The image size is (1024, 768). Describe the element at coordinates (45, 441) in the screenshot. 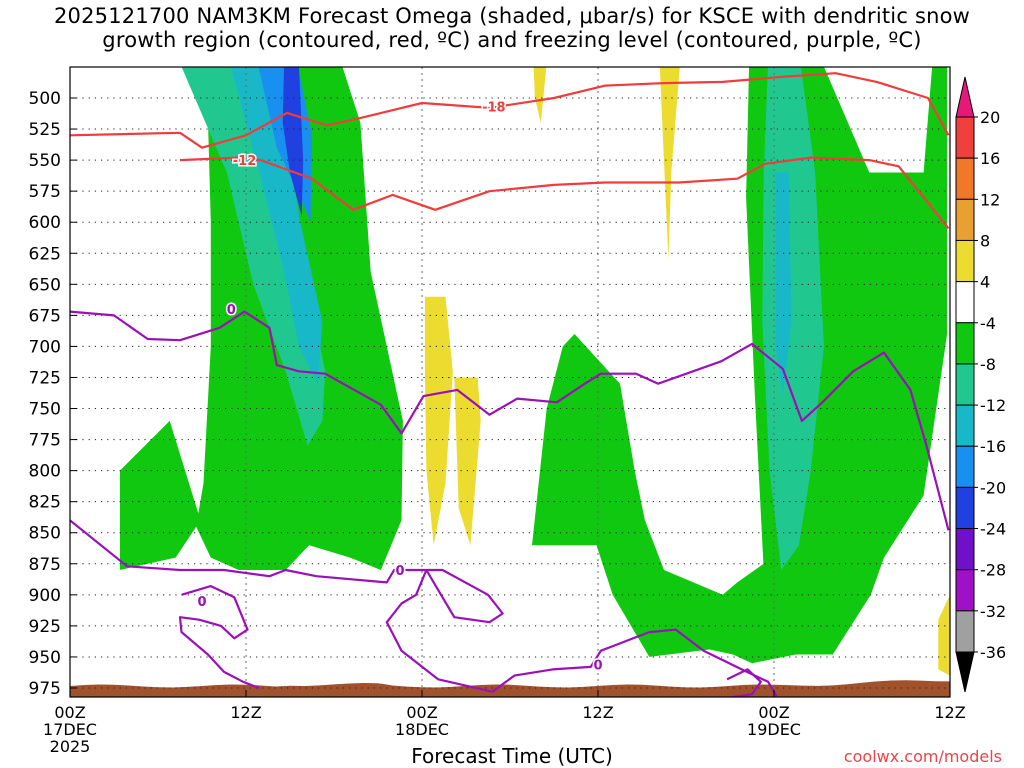

I see `y-tick-label-775: 775` at that location.